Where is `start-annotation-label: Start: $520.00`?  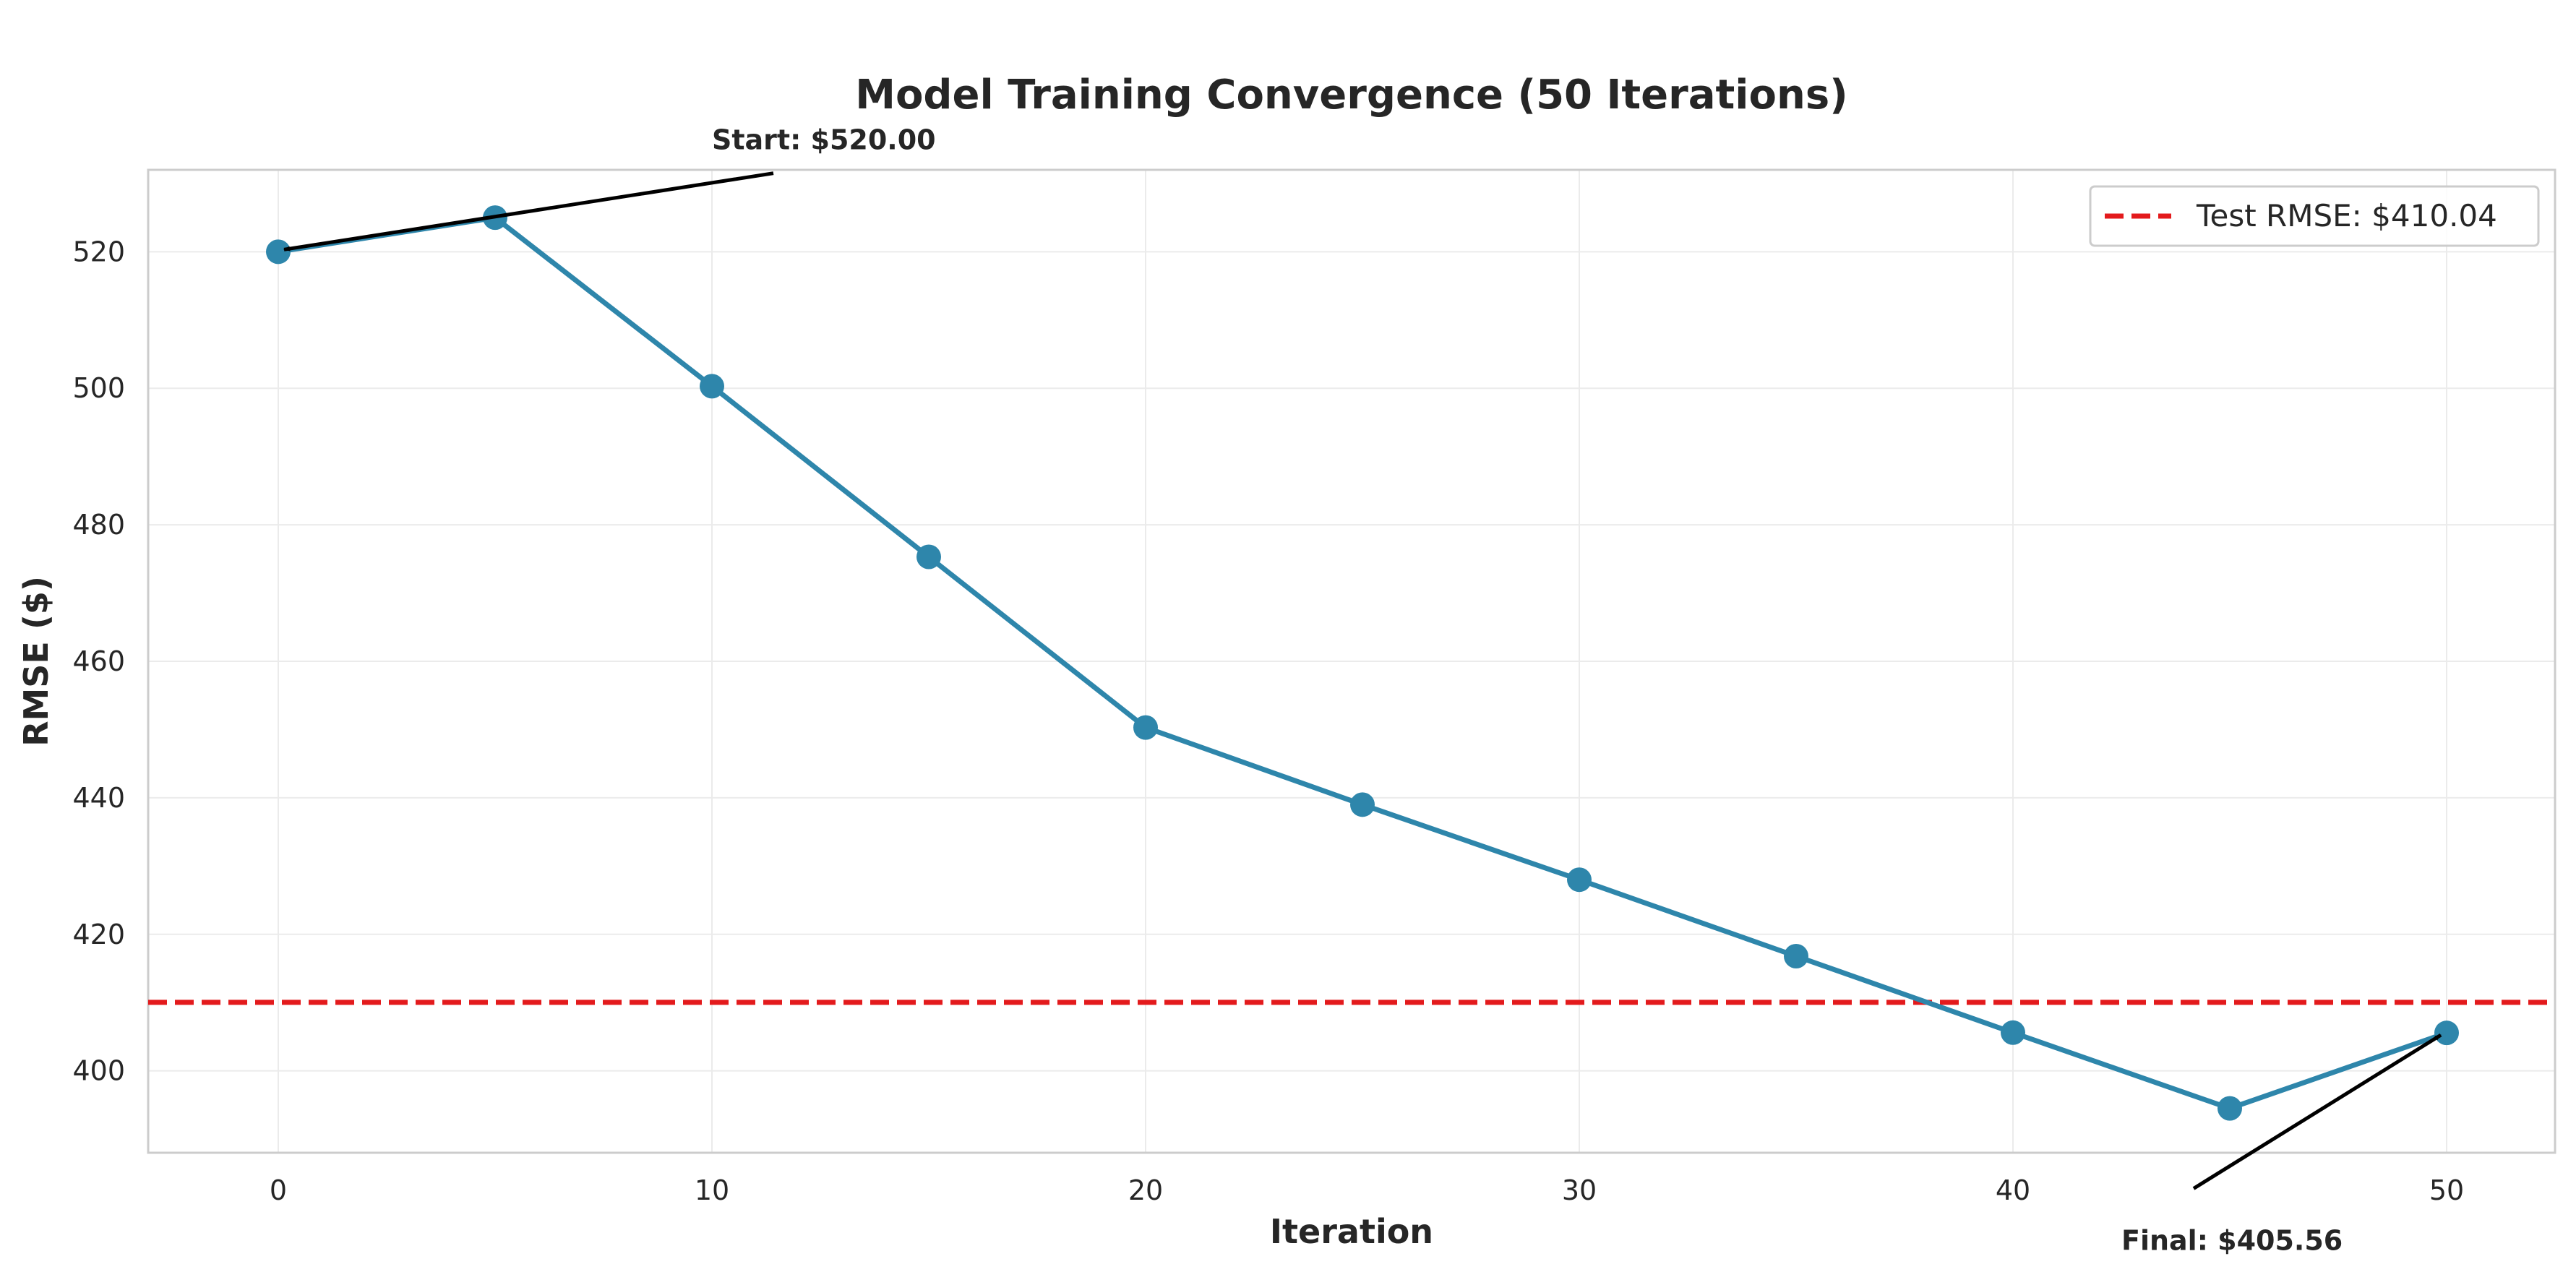 start-annotation-label: Start: $520.00 is located at coordinates (824, 140).